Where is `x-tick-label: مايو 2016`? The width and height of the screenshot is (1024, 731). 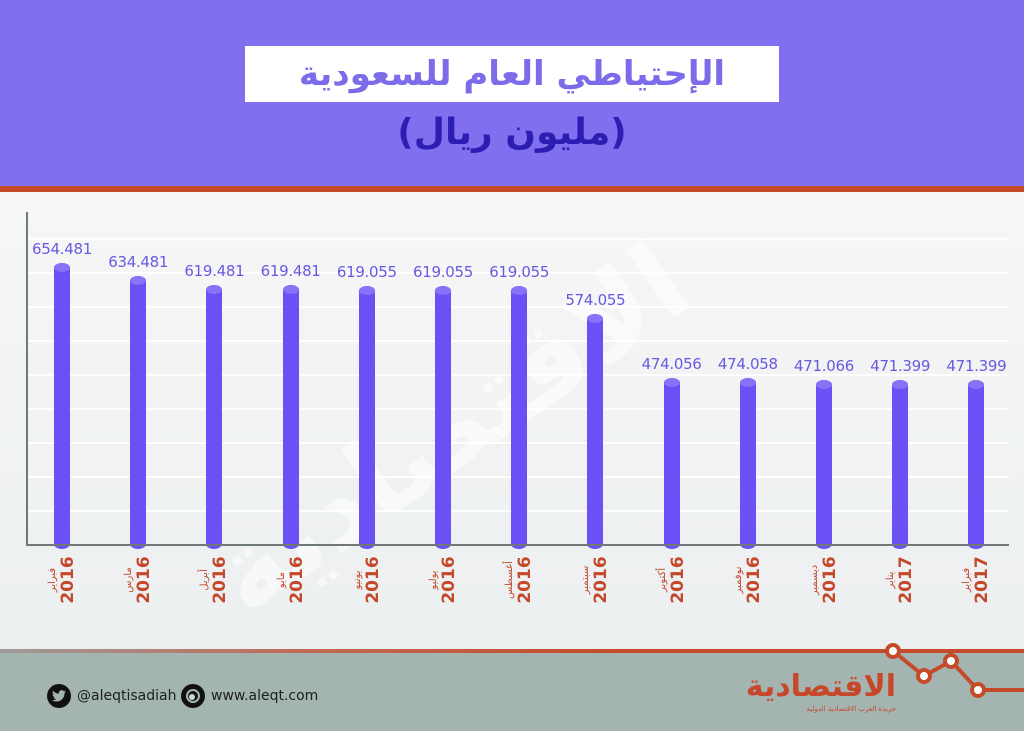
x-tick-label: مايو 2016 is located at coordinates (291, 580).